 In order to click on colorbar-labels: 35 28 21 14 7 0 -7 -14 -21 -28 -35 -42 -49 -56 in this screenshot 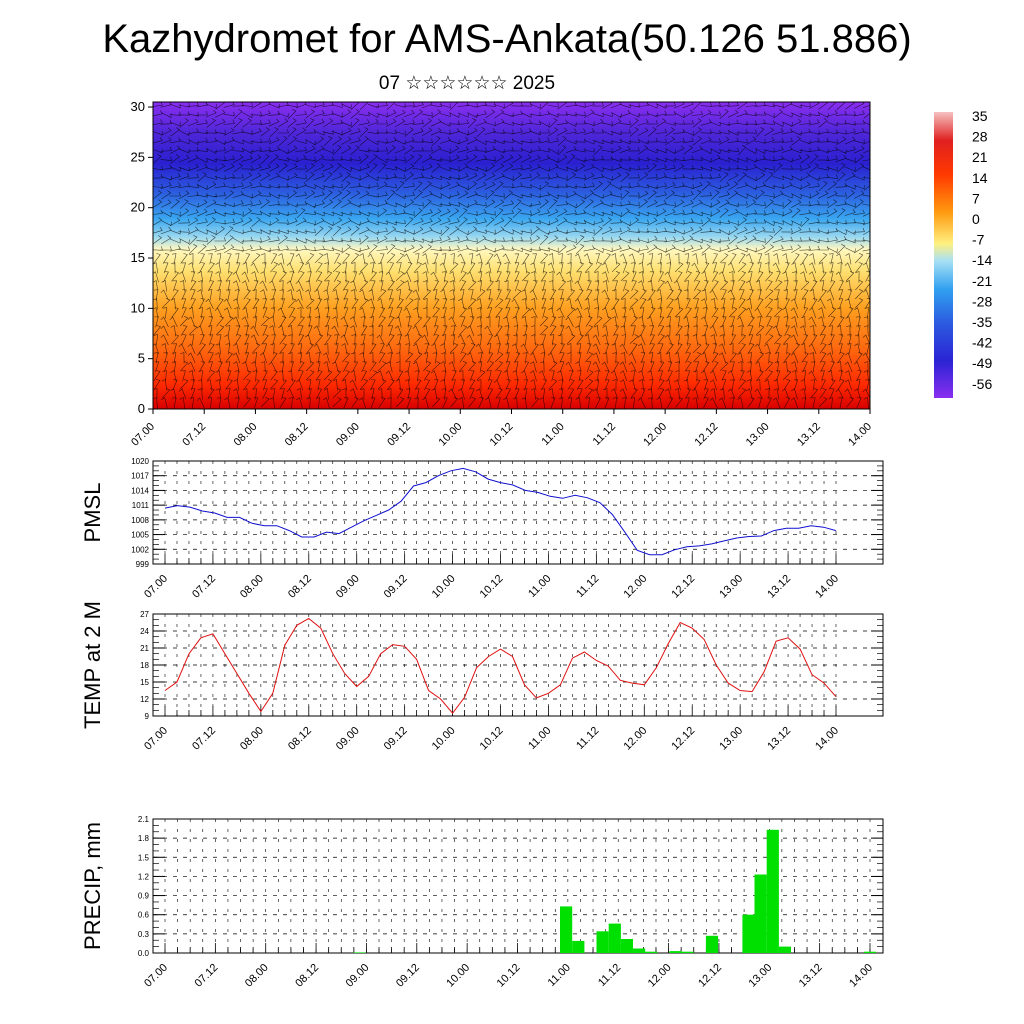, I will do `click(982, 250)`.